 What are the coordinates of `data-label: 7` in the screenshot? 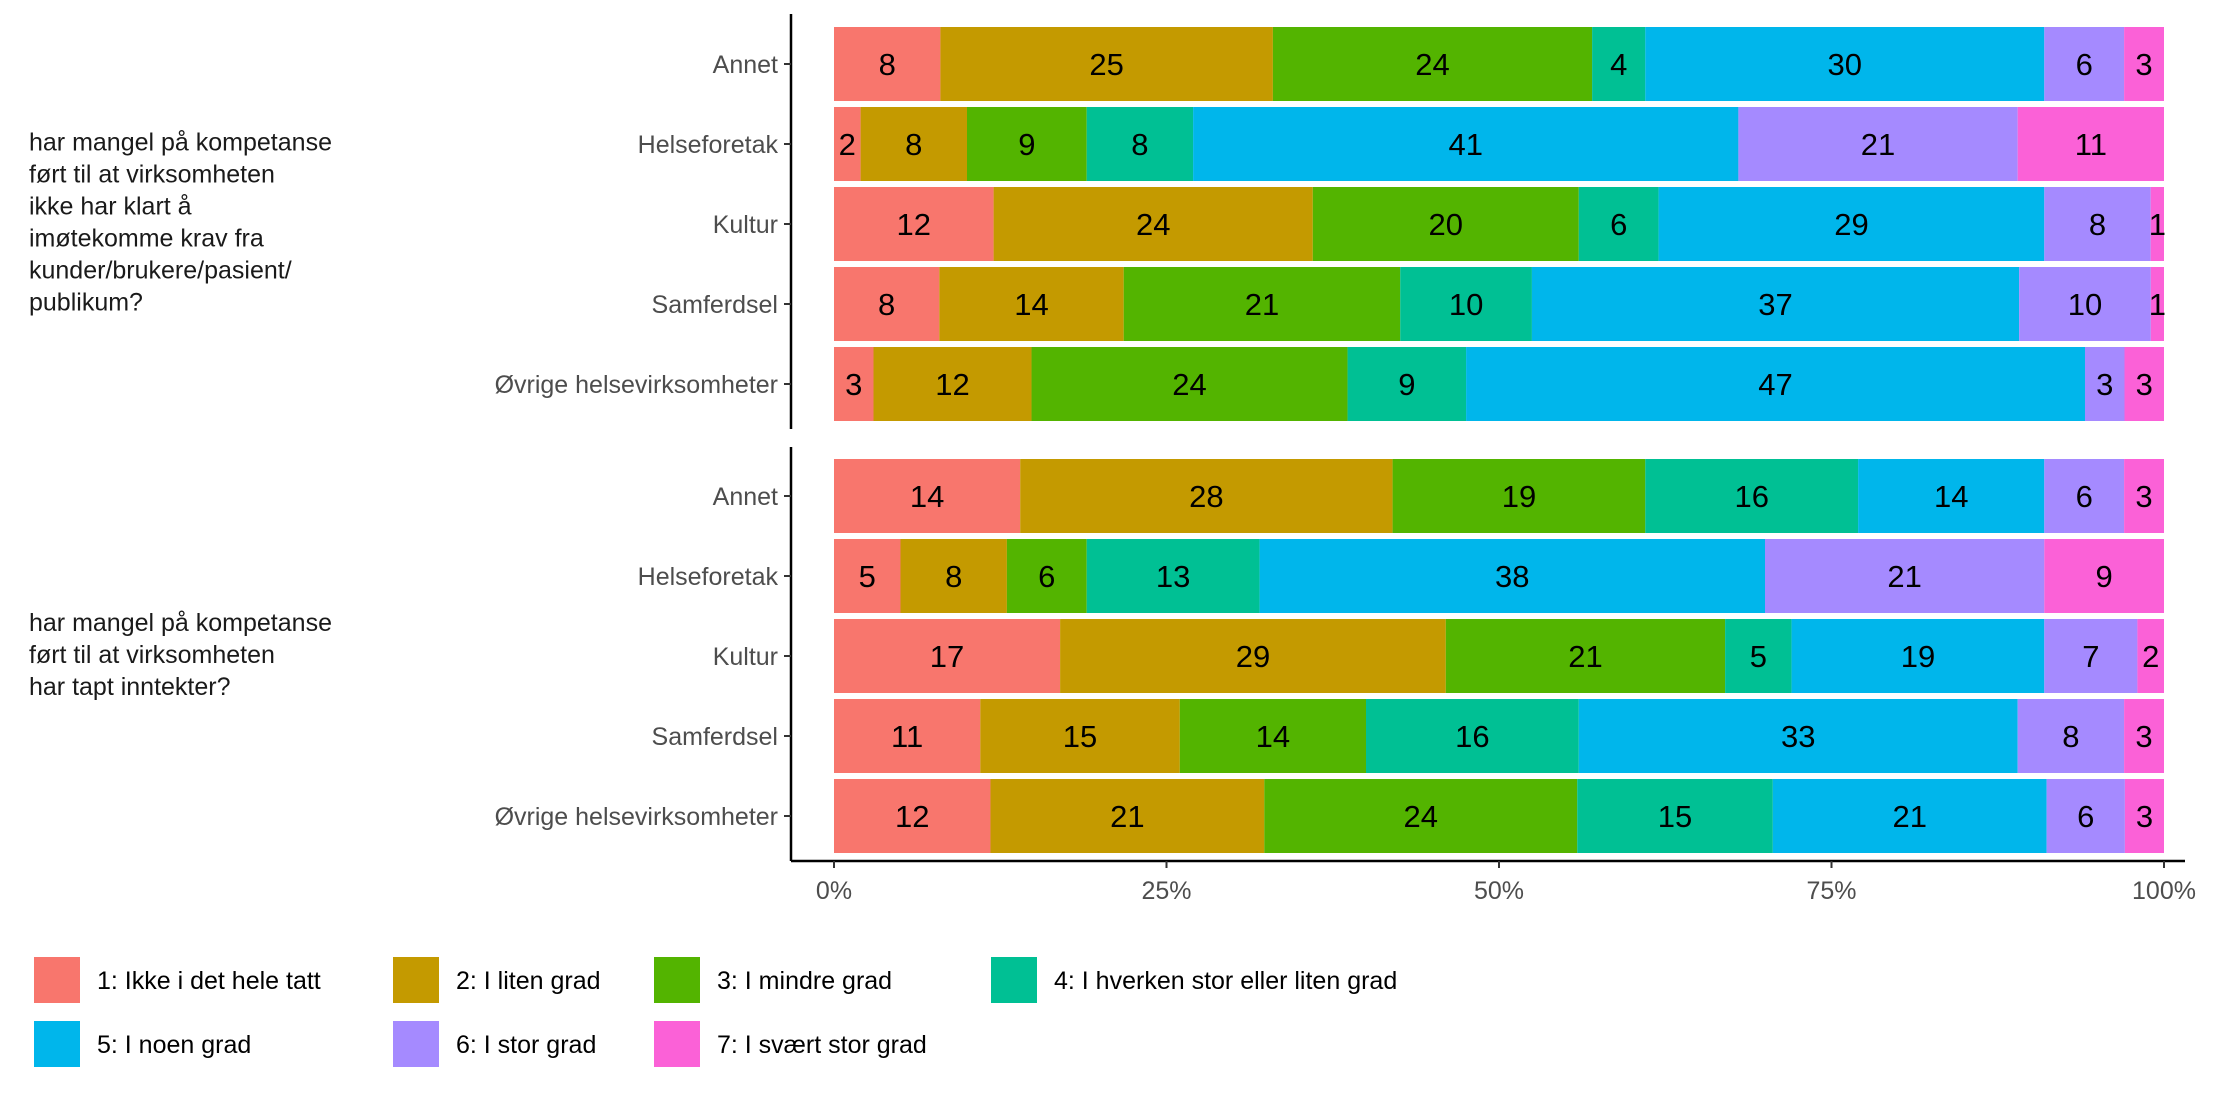 It's located at (2090, 656).